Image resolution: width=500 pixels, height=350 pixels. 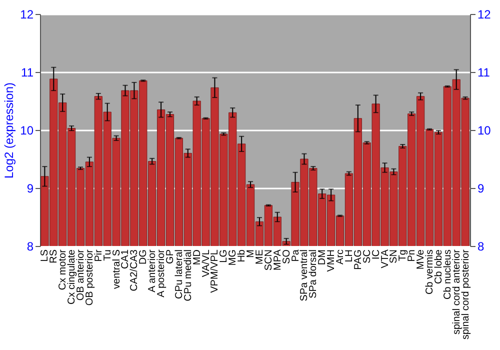 What do you see at coordinates (260, 256) in the screenshot?
I see `x-tick-label: ME` at bounding box center [260, 256].